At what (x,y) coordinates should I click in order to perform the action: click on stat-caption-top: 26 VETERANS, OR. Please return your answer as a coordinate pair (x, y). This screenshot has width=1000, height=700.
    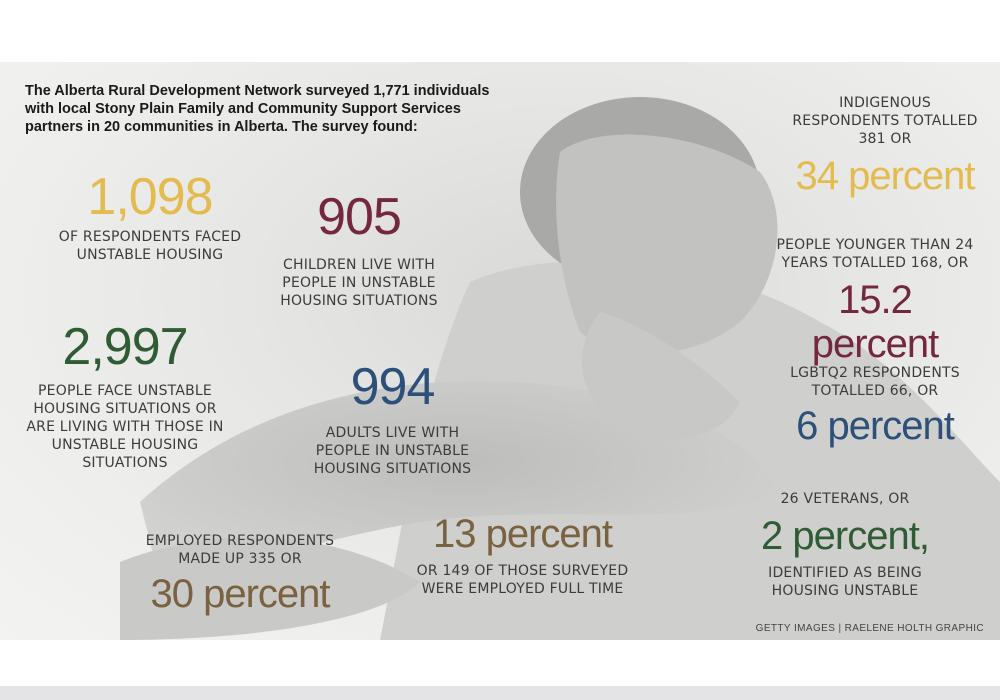
    Looking at the image, I should click on (845, 499).